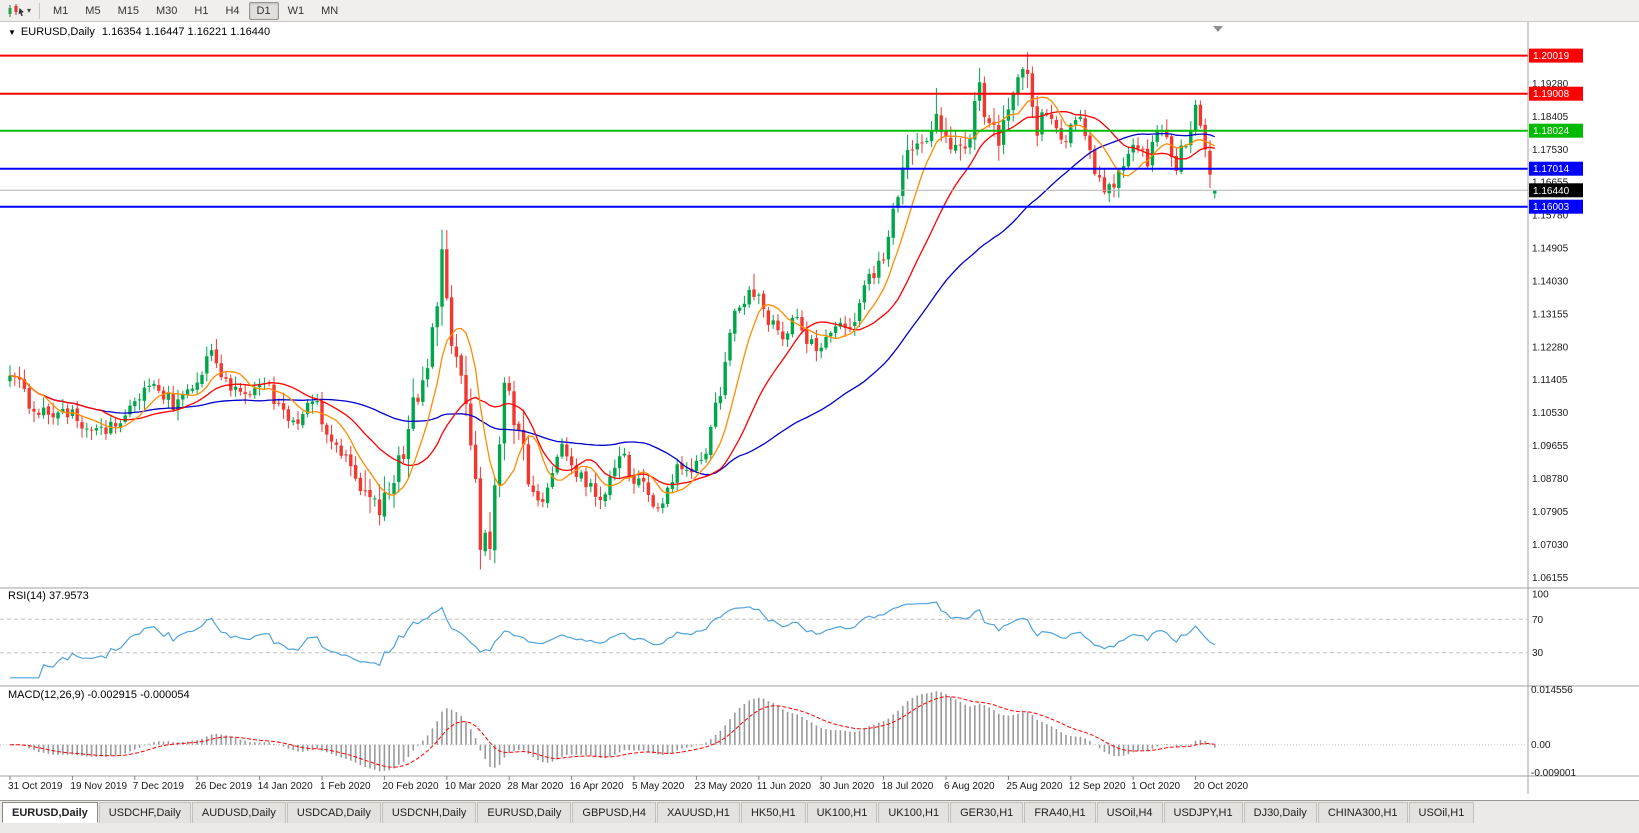 The image size is (1639, 833). I want to click on chart-tab-dj30-daily: DJ30,Daily, so click(1280, 812).